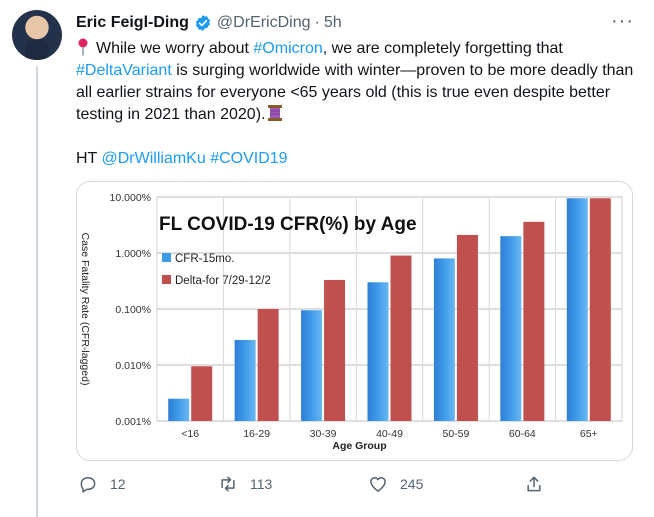 The width and height of the screenshot is (654, 517). Describe the element at coordinates (378, 484) in the screenshot. I see `heart-icon` at that location.